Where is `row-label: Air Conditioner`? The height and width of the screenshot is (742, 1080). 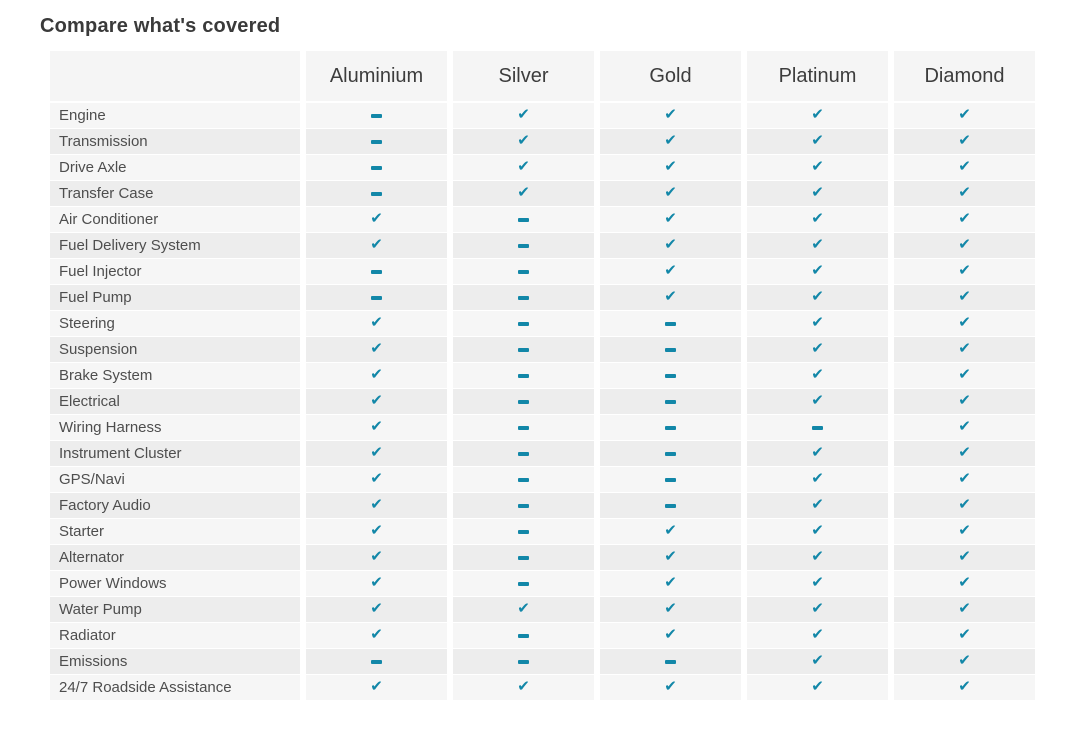
row-label: Air Conditioner is located at coordinates (175, 219).